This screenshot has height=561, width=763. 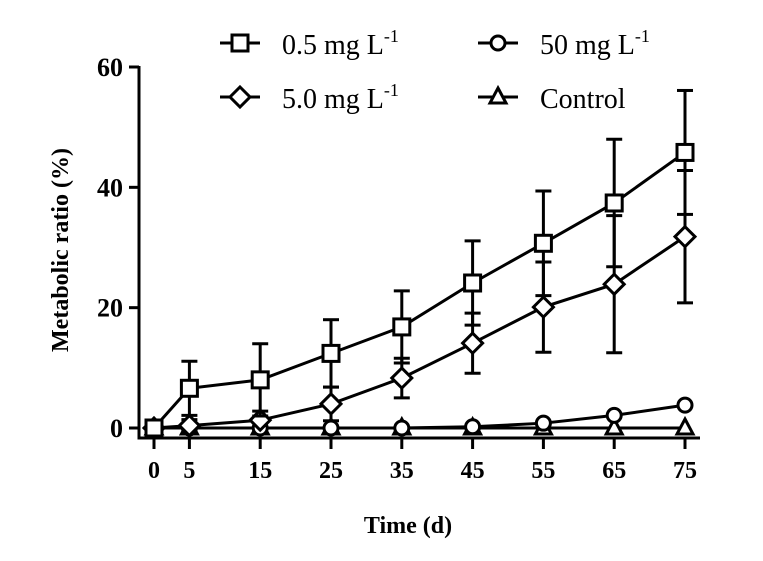 I want to click on x-tick-label: 5, so click(x=189, y=471).